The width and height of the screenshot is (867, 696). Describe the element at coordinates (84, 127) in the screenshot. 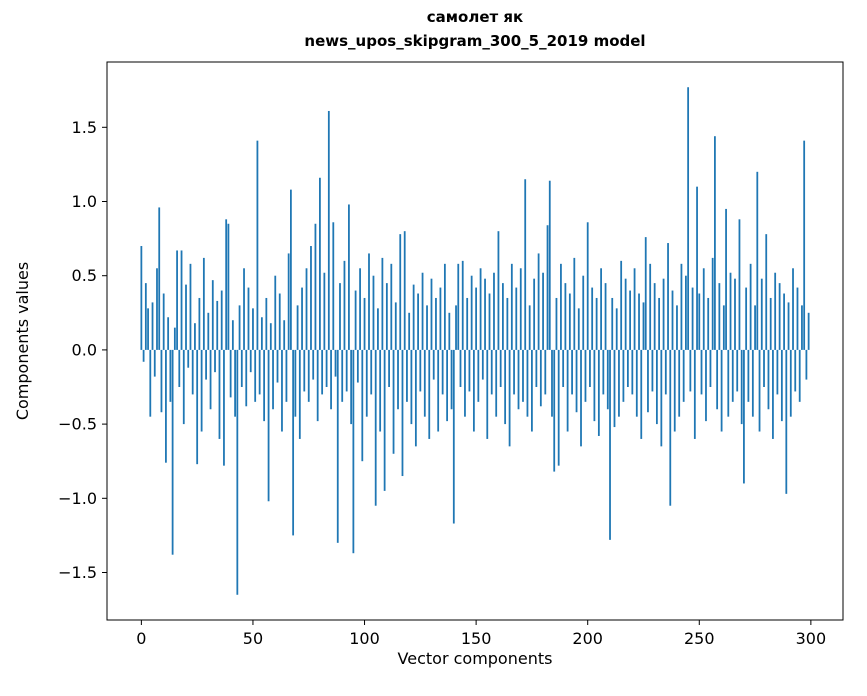

I see `y-tick-label: 1.5` at that location.